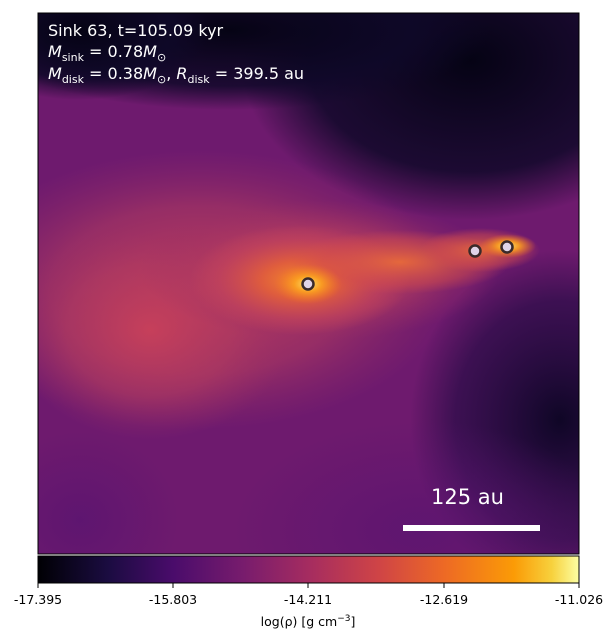  I want to click on sink-mass-label: Msink = 0.78M⊙, so click(107, 53).